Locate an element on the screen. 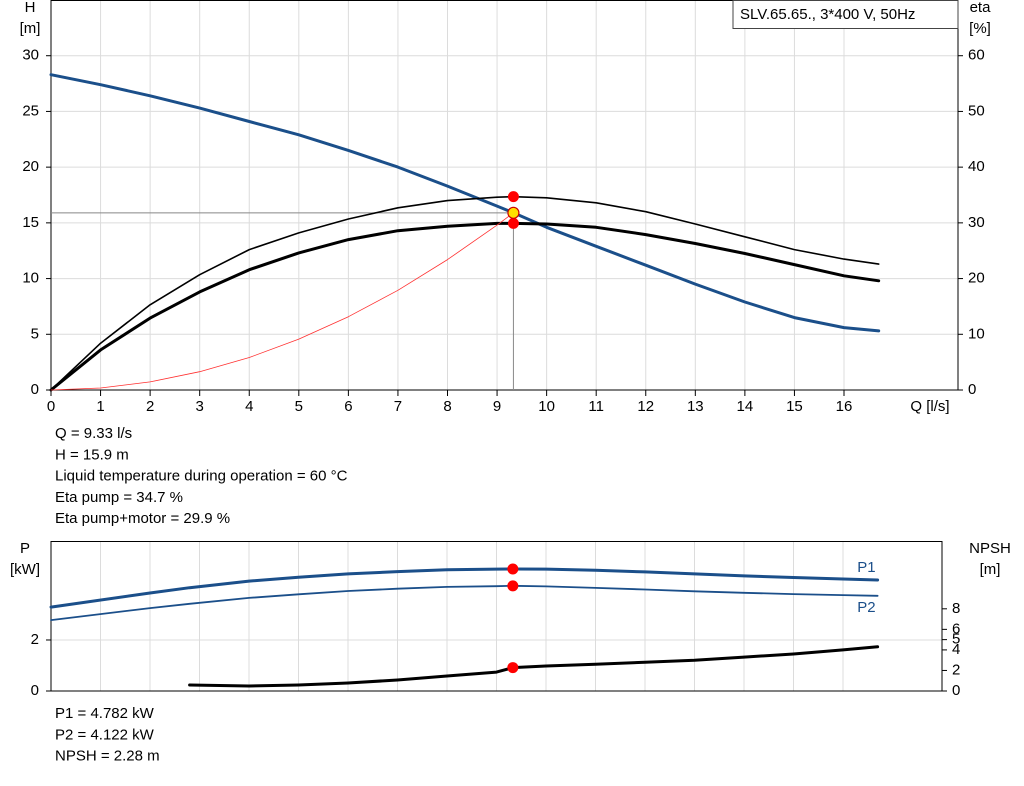 The image size is (1024, 786). x-tick-label: 16 is located at coordinates (844, 406).